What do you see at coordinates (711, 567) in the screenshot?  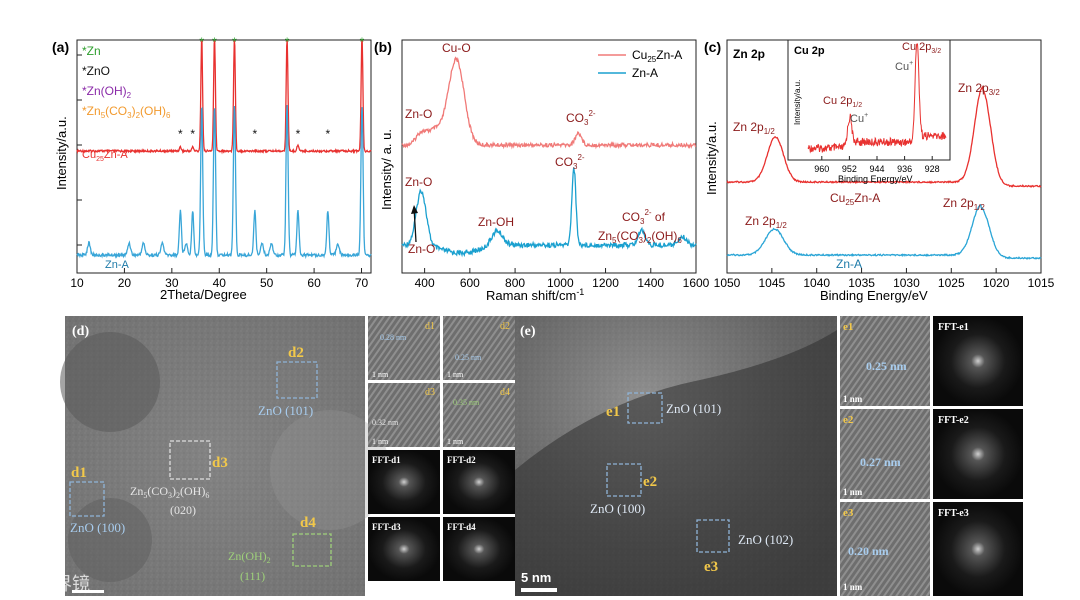 I see `region-e3-label: e3` at bounding box center [711, 567].